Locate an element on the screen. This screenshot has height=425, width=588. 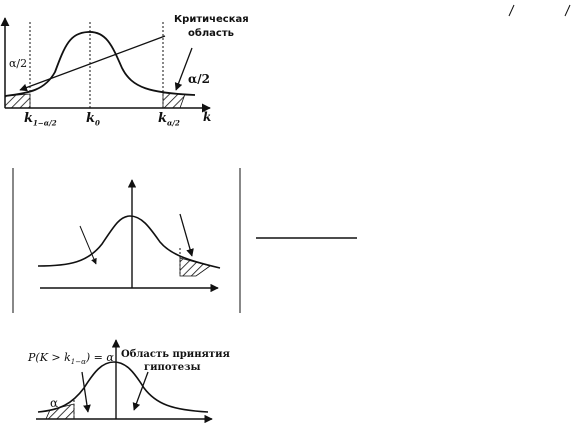
d1-tick-left: k1−α/2 is located at coordinates (40, 119).